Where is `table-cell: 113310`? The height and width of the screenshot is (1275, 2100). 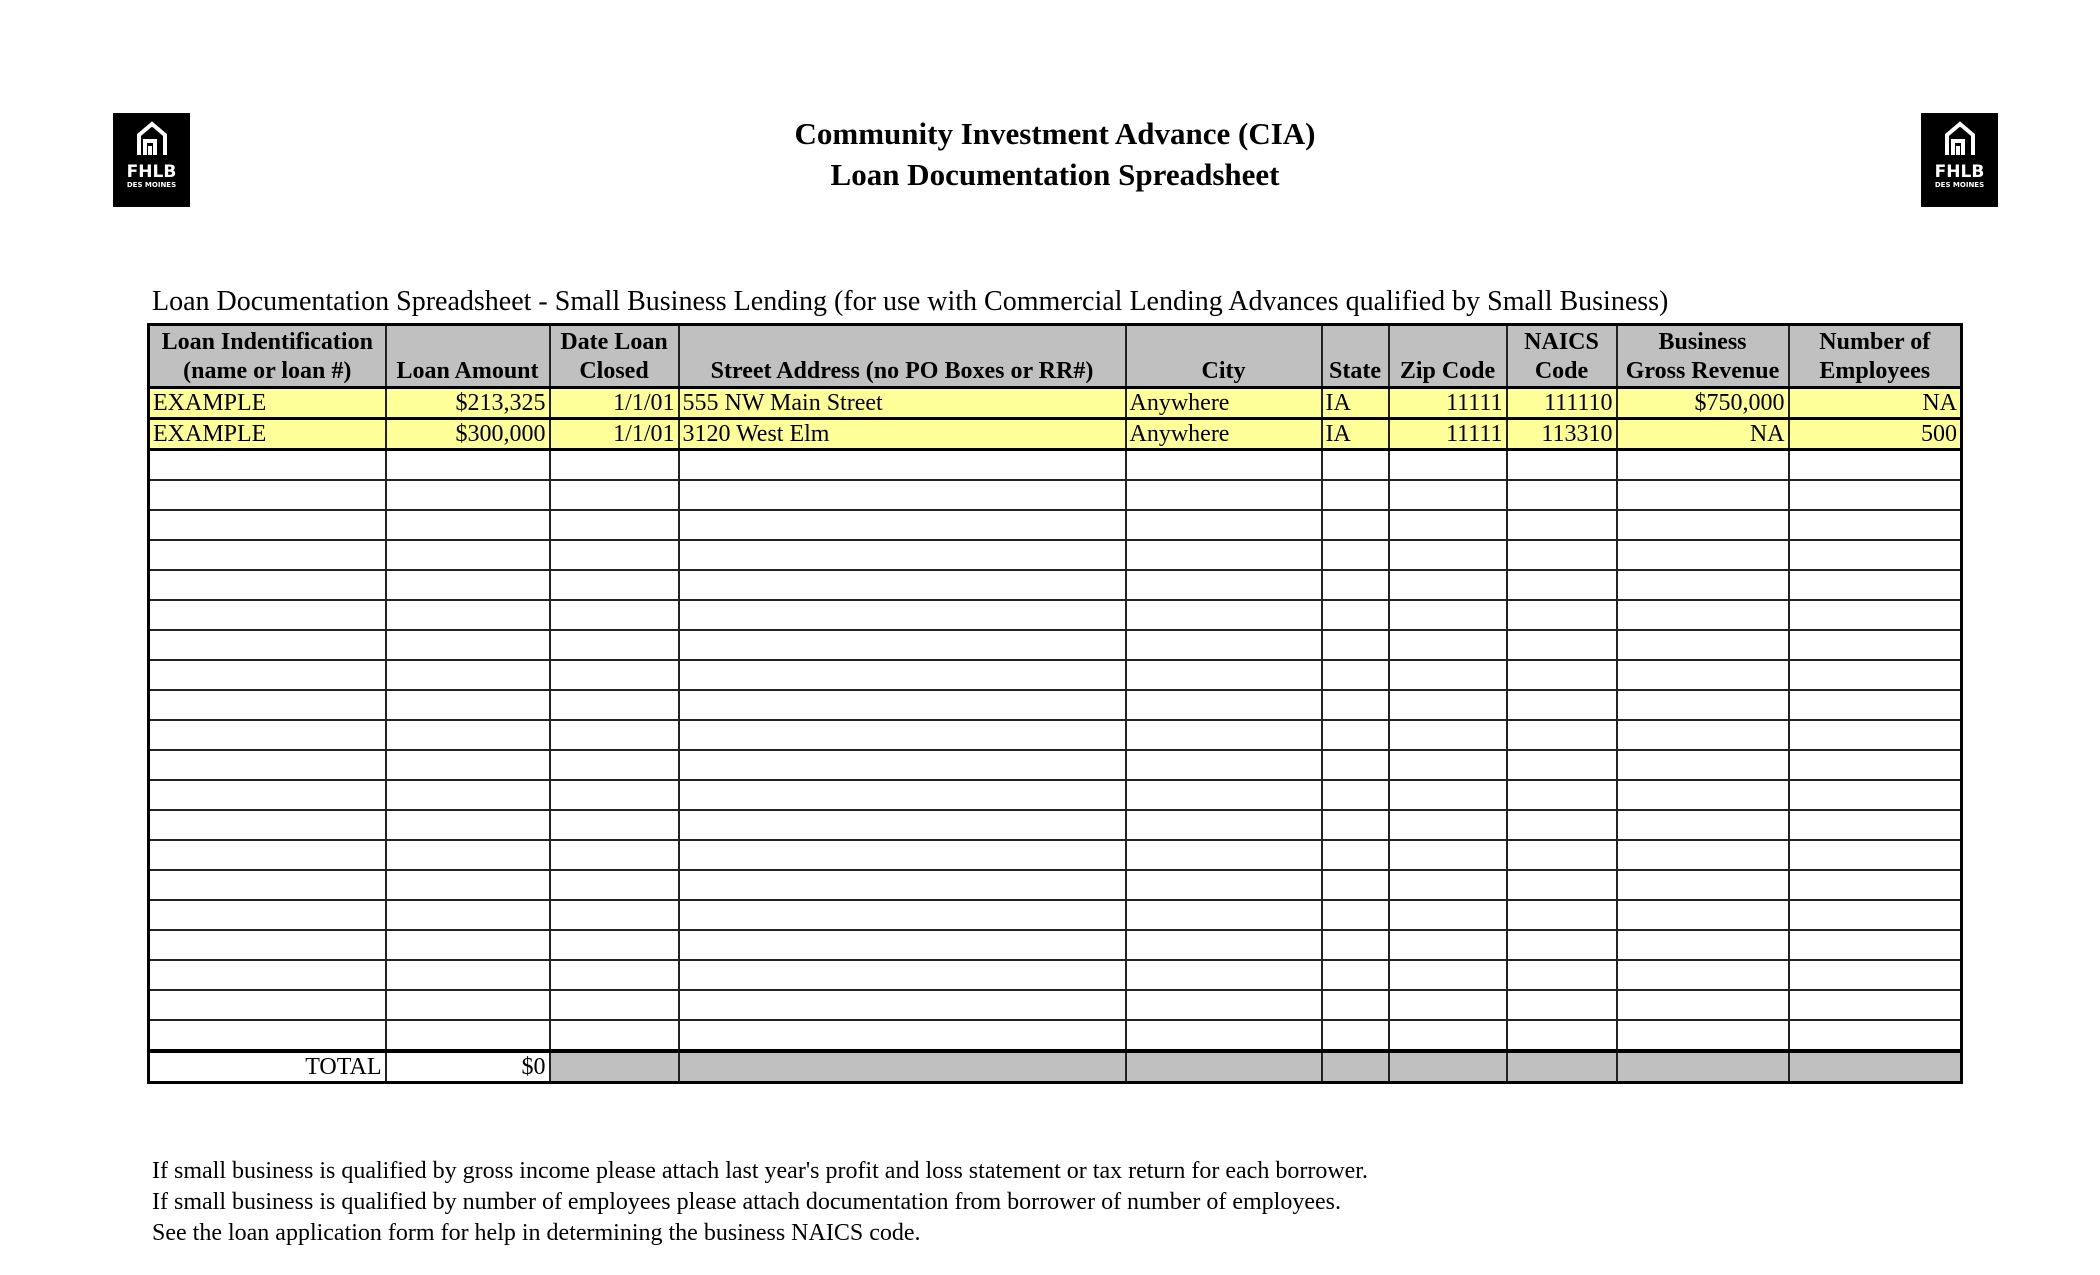 table-cell: 113310 is located at coordinates (1561, 434).